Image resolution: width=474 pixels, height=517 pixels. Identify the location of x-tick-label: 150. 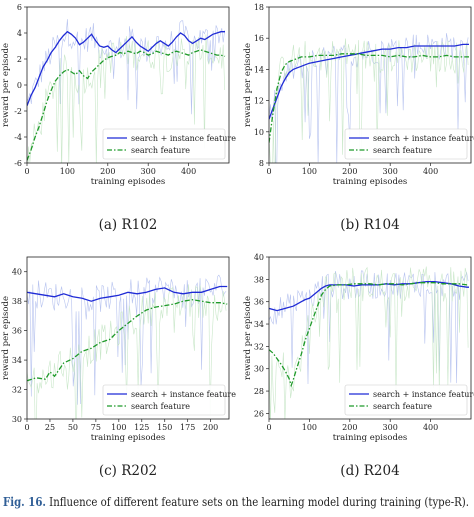
(164, 427).